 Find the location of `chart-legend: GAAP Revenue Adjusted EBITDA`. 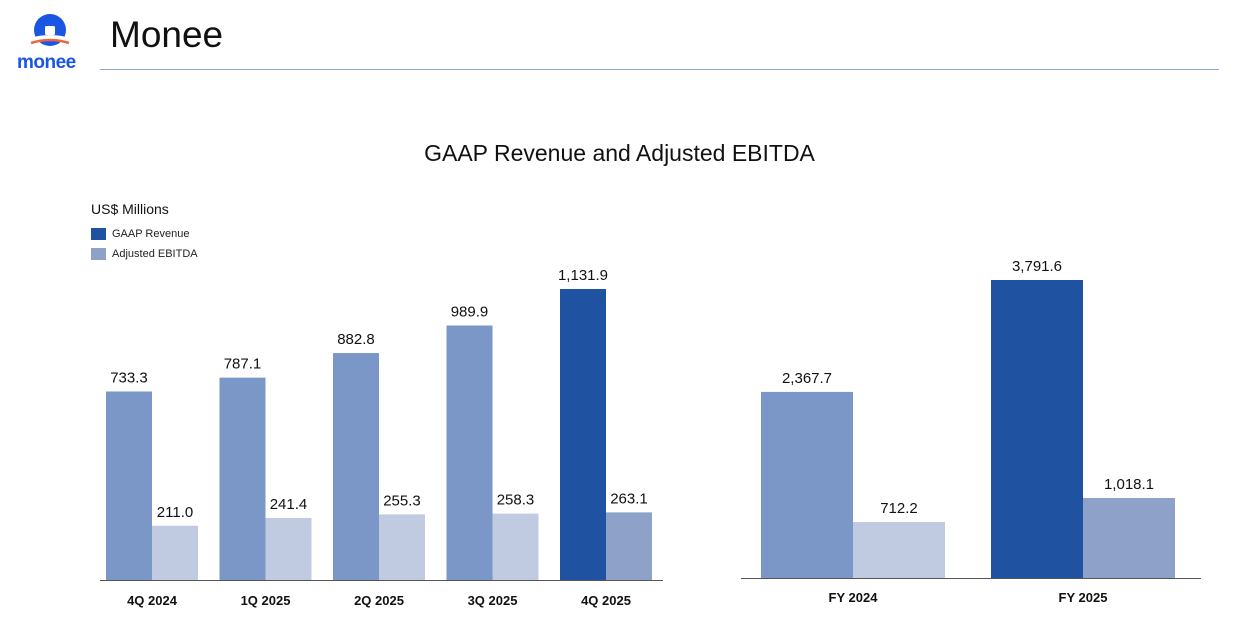

chart-legend: GAAP Revenue Adjusted EBITDA is located at coordinates (144, 244).